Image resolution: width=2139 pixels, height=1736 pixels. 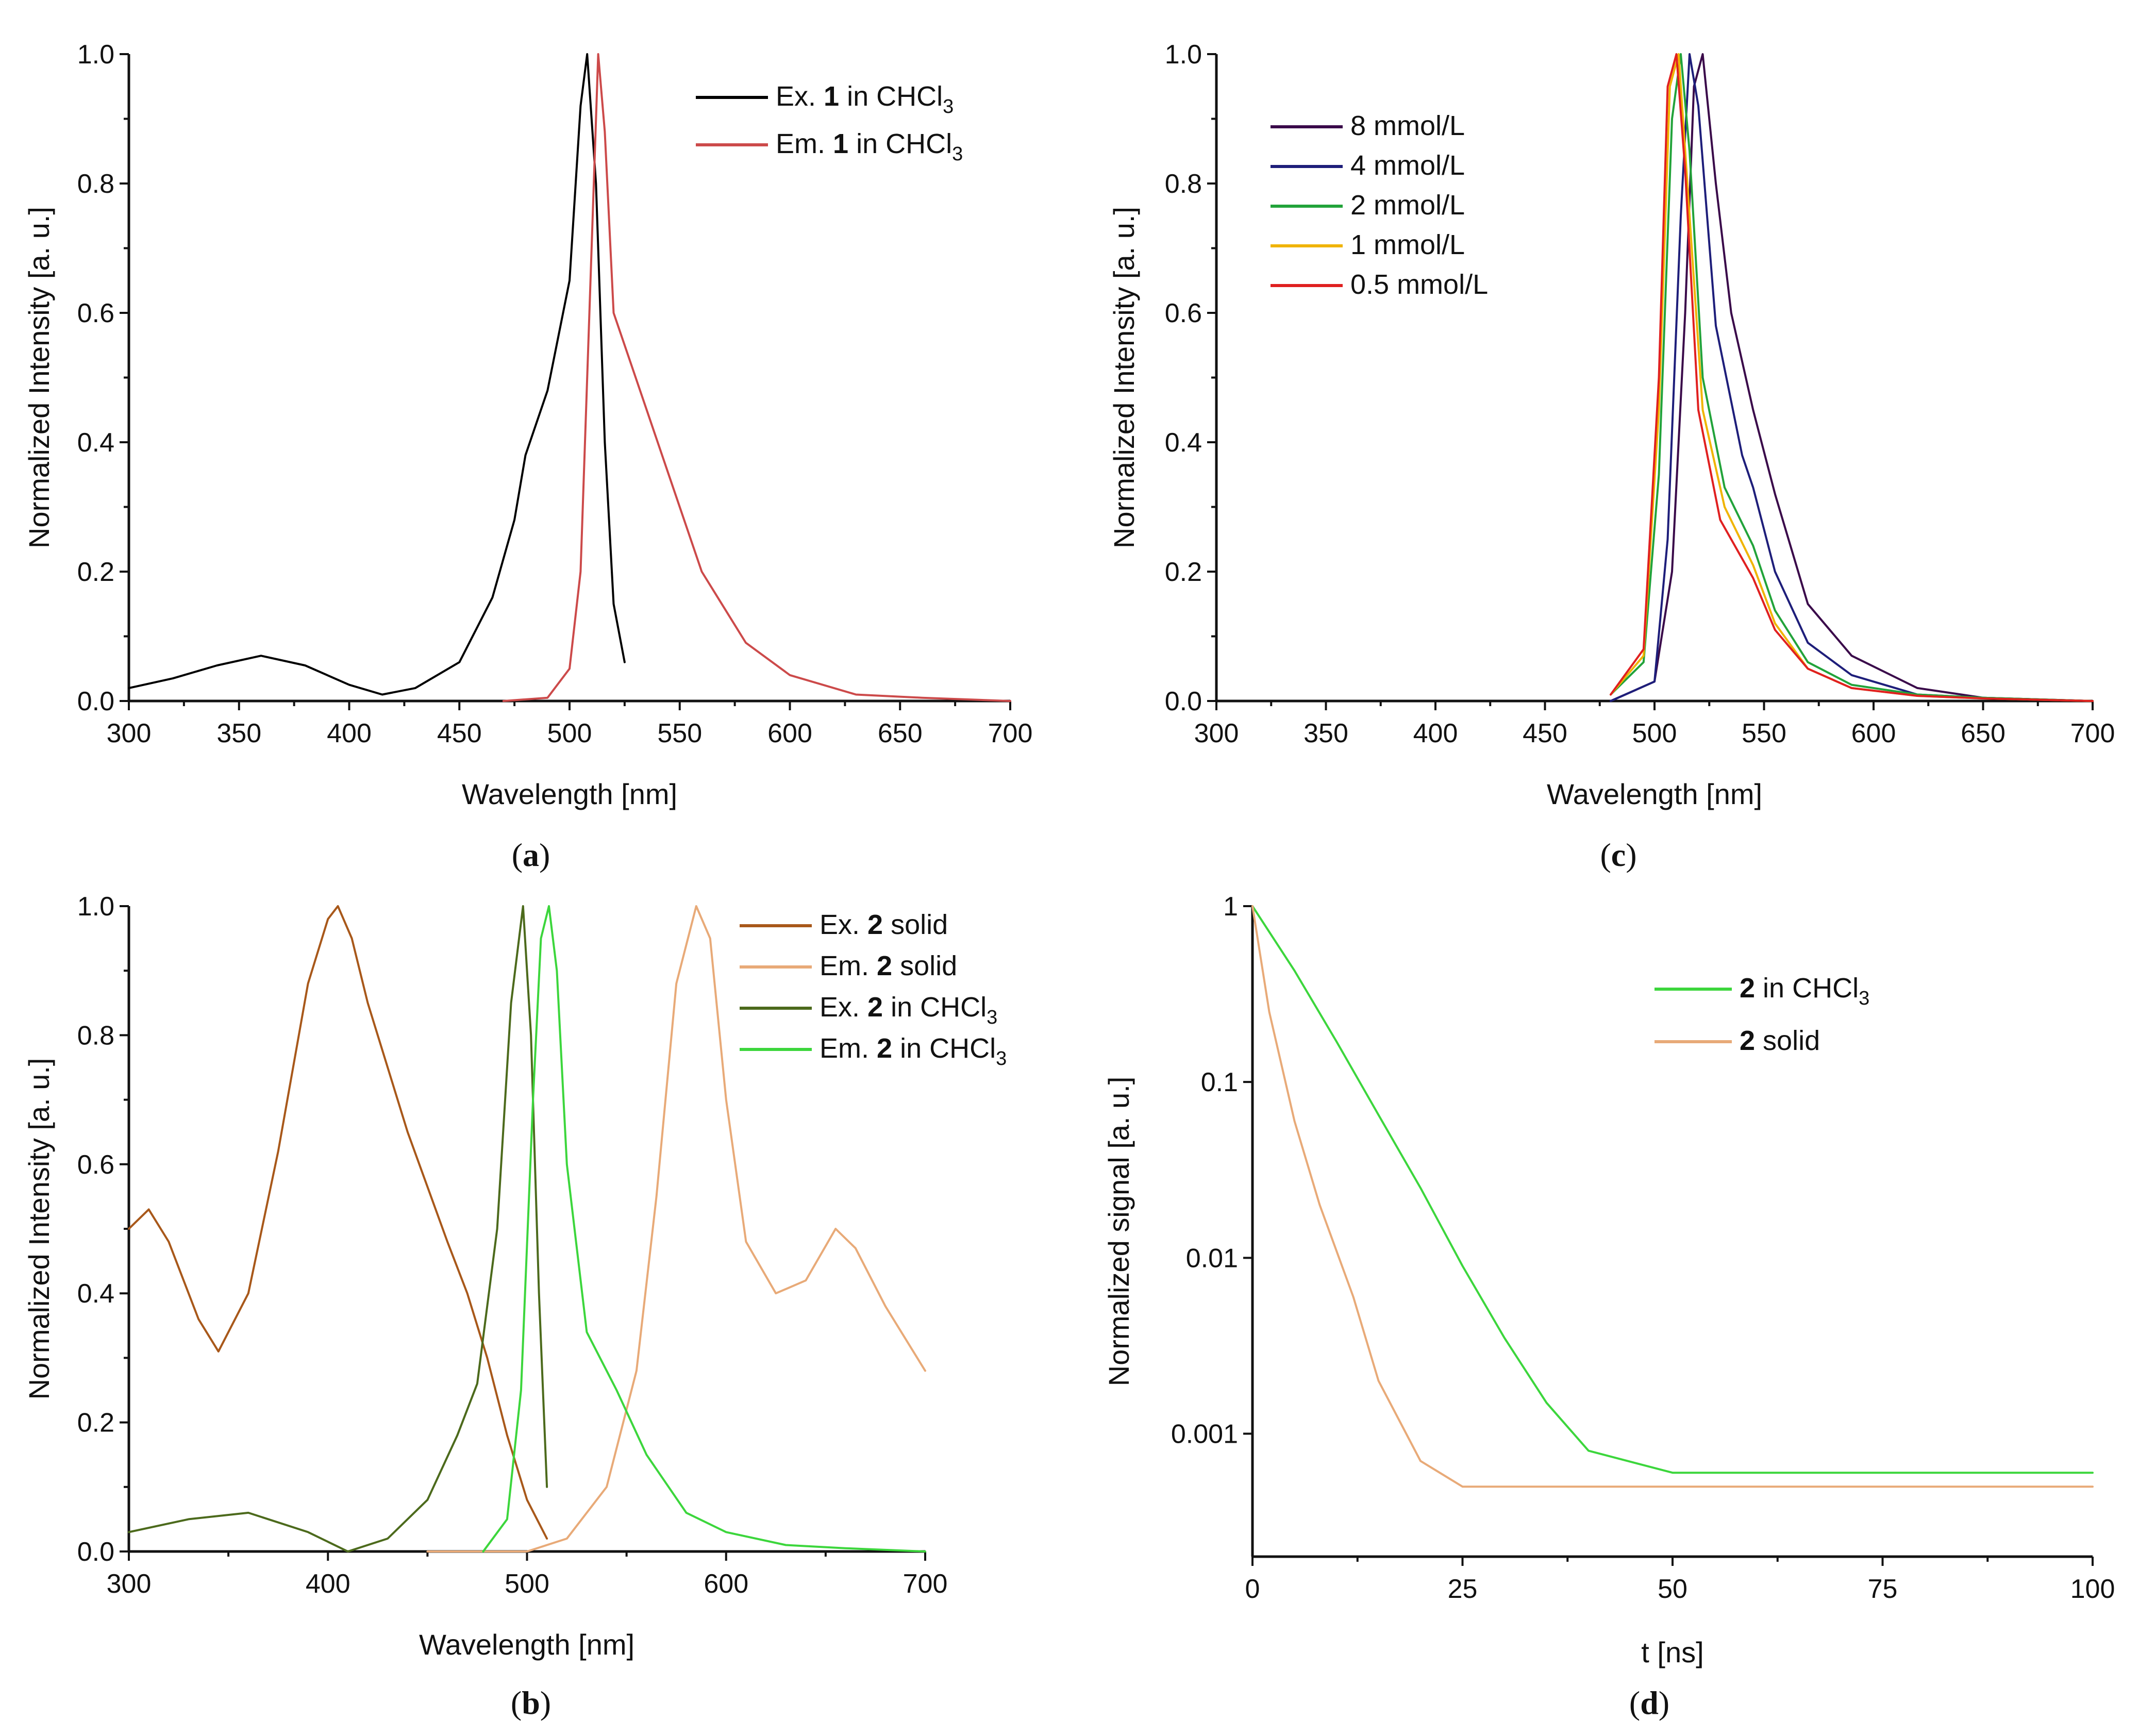 What do you see at coordinates (1407, 245) in the screenshot?
I see `legend-label-prefix: 1 mmol/L` at bounding box center [1407, 245].